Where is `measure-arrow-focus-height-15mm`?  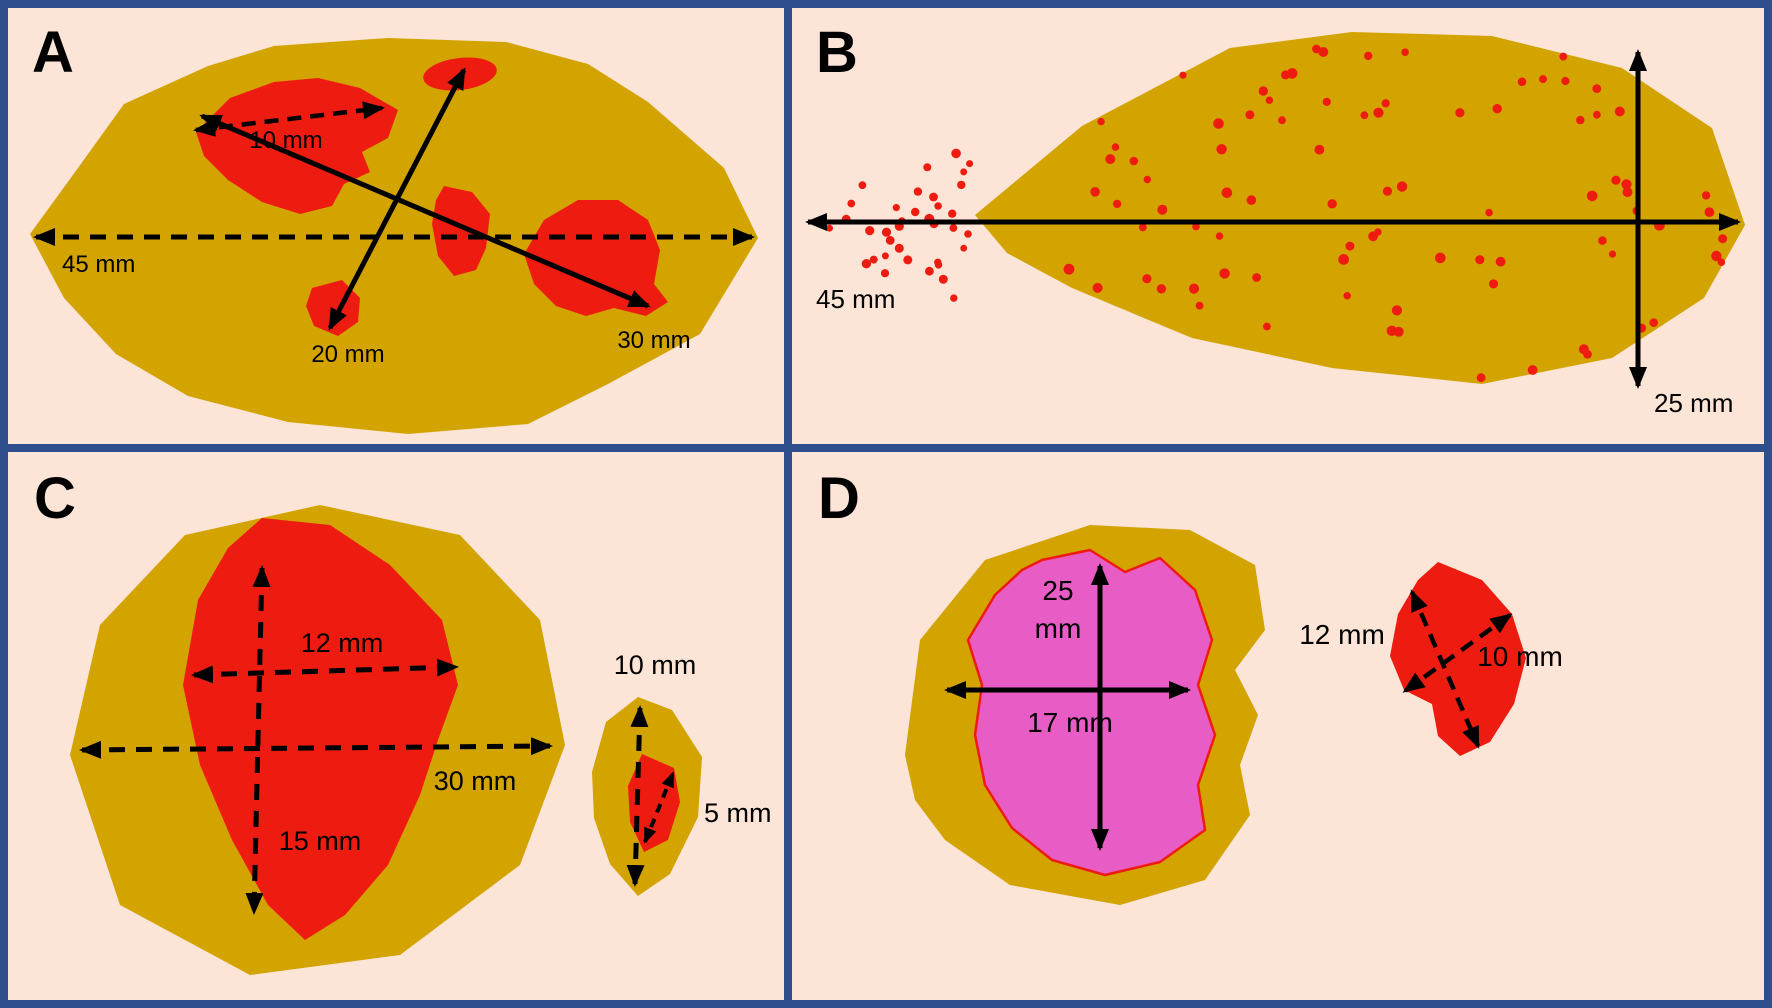 measure-arrow-focus-height-15mm is located at coordinates (258, 740).